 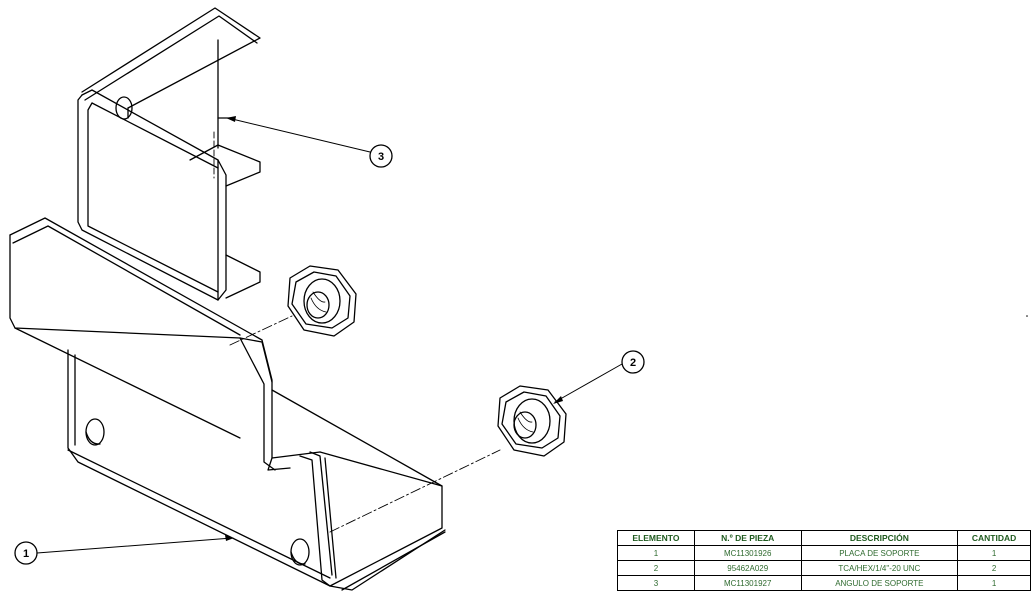 What do you see at coordinates (879, 538) in the screenshot?
I see `bom-header-descripcion: DESCRIPCIÓN` at bounding box center [879, 538].